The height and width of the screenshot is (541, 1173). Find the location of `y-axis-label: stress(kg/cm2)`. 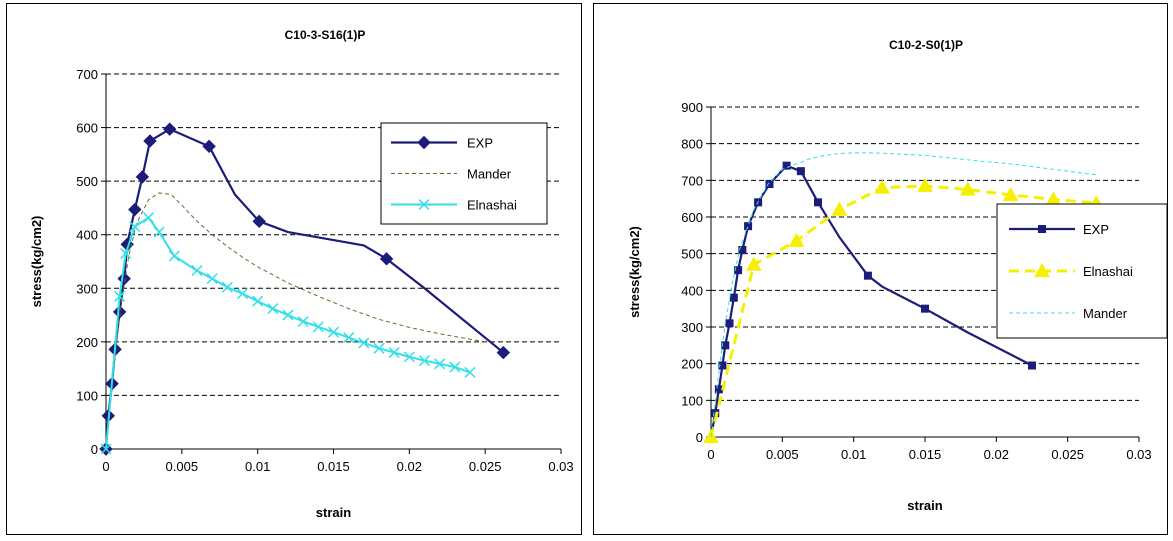

y-axis-label: stress(kg/cm2) is located at coordinates (36, 262).